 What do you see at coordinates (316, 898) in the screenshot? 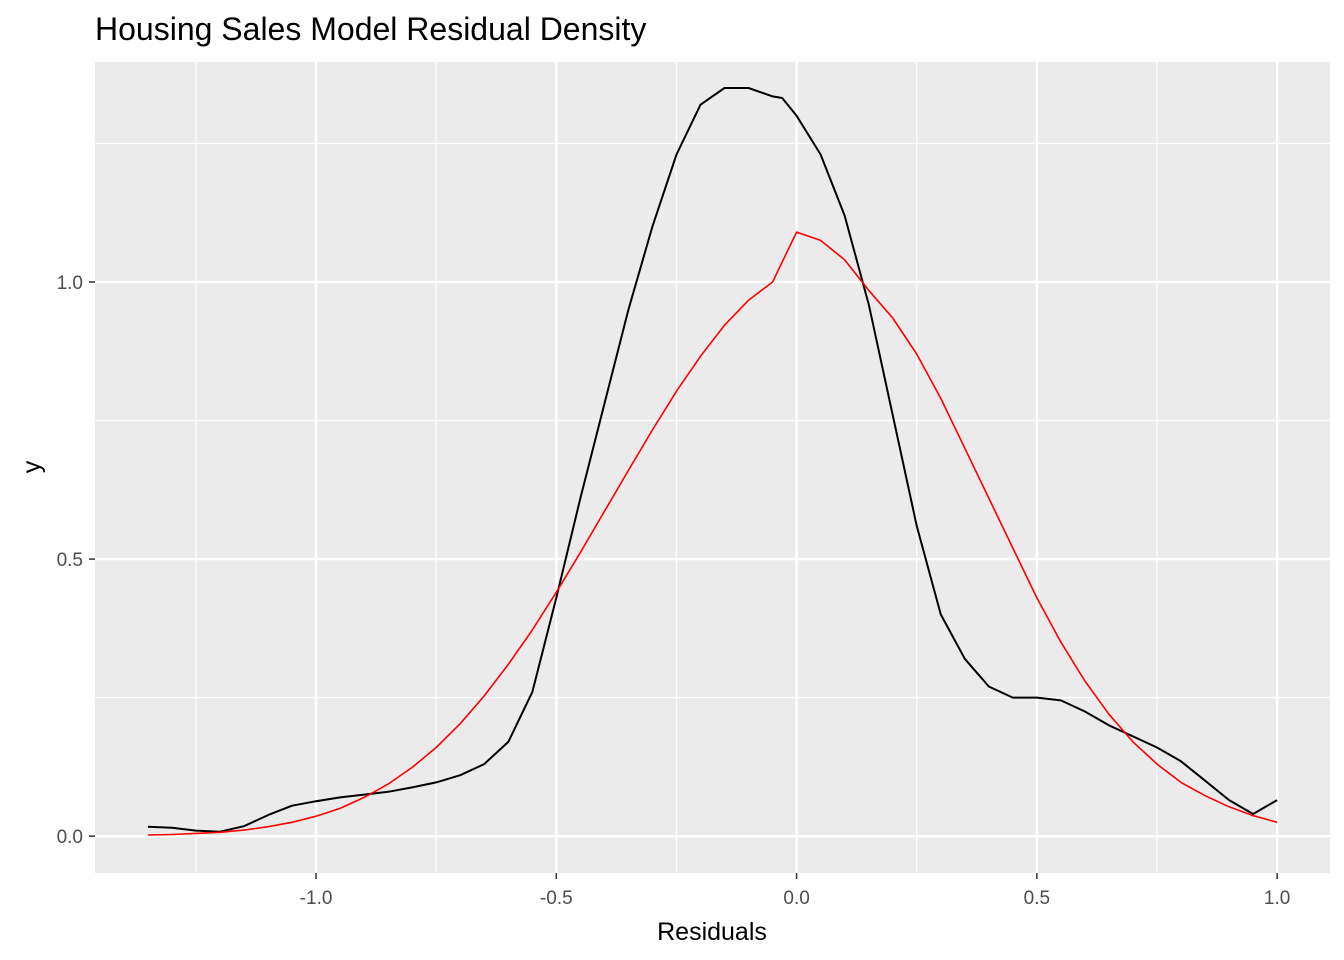
I see `x-tick-label: -1.0` at bounding box center [316, 898].